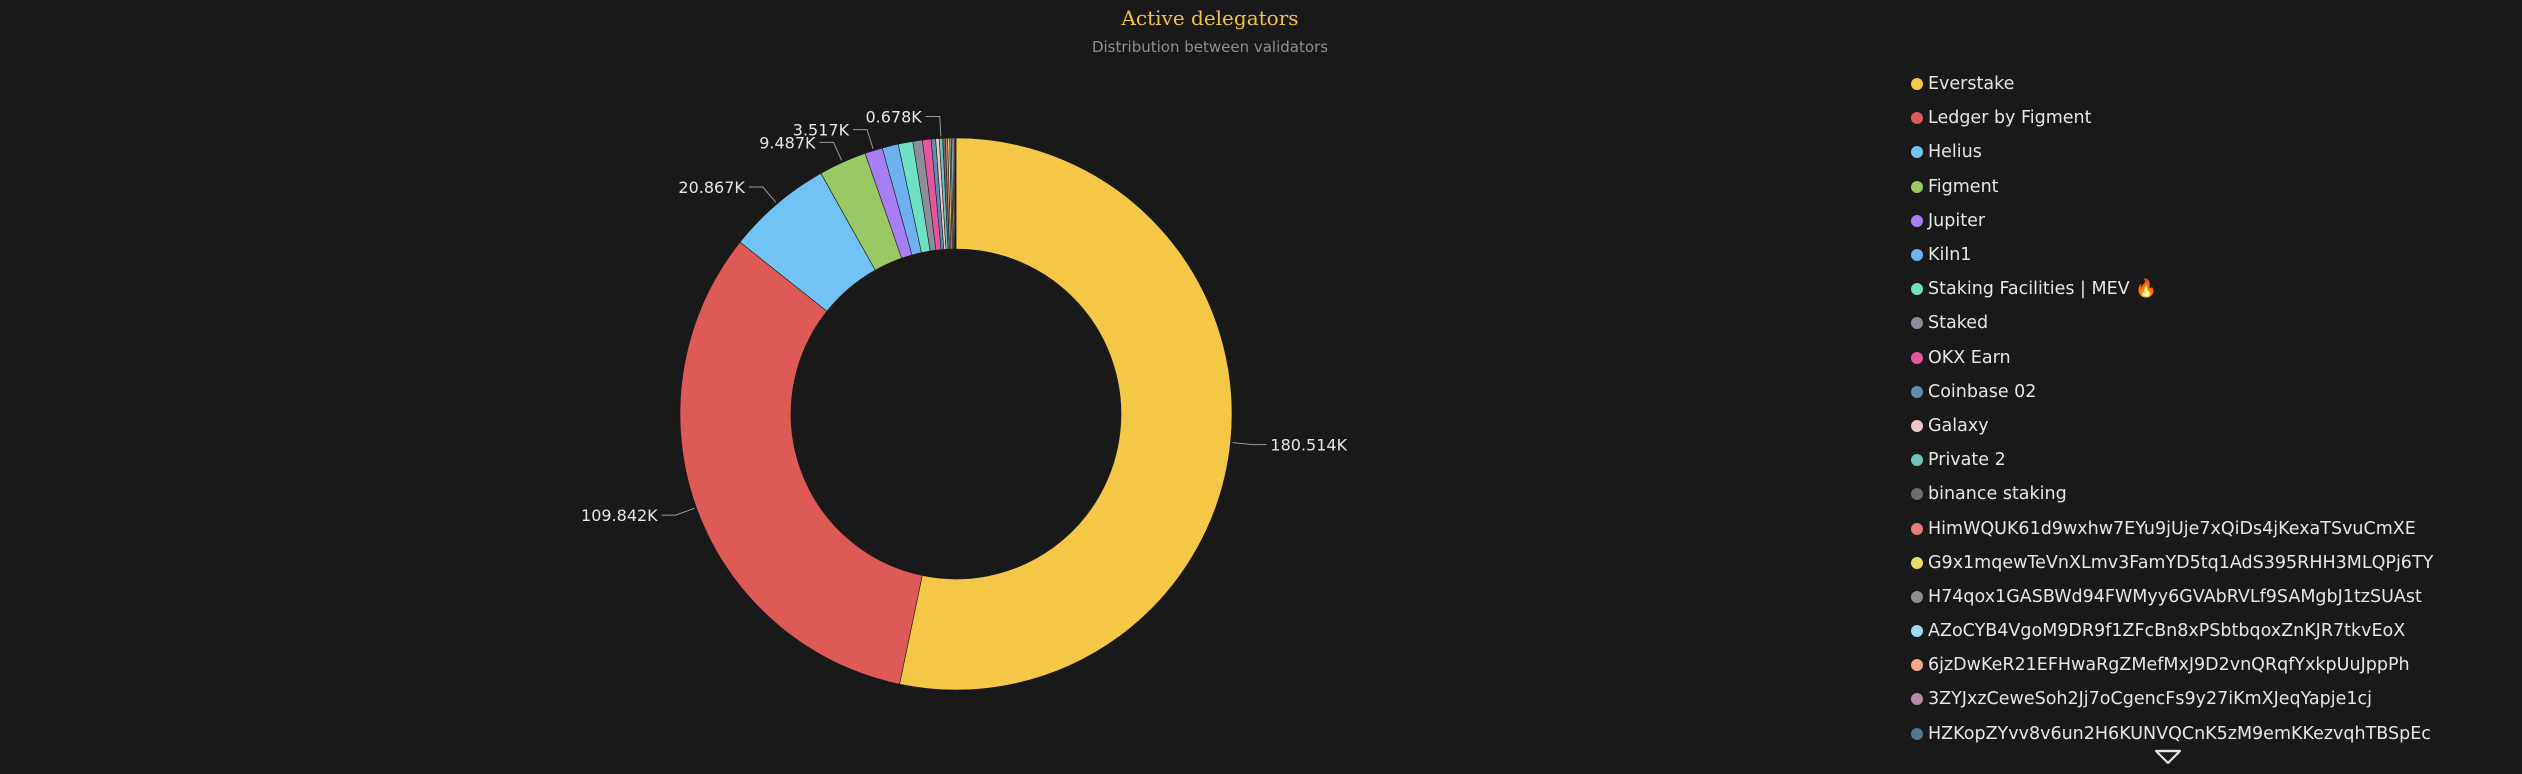 The width and height of the screenshot is (2522, 774). I want to click on chart-subtitle: Distribution between validators, so click(1210, 47).